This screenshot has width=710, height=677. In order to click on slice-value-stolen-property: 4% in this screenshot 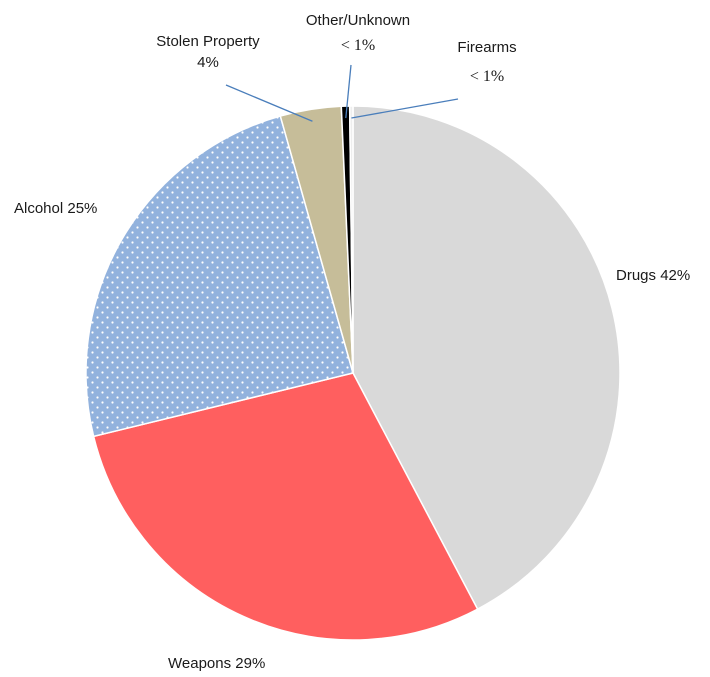, I will do `click(208, 62)`.